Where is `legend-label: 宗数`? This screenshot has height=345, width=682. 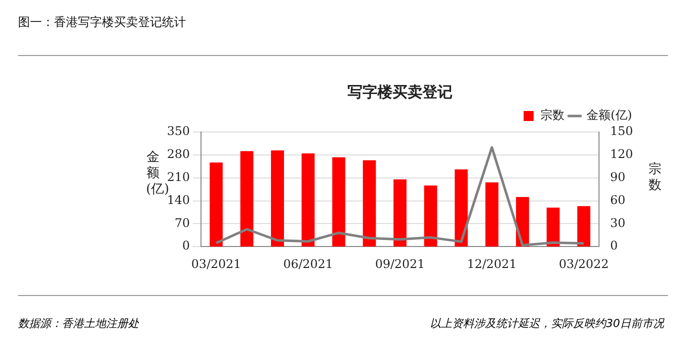 legend-label: 宗数 is located at coordinates (552, 115).